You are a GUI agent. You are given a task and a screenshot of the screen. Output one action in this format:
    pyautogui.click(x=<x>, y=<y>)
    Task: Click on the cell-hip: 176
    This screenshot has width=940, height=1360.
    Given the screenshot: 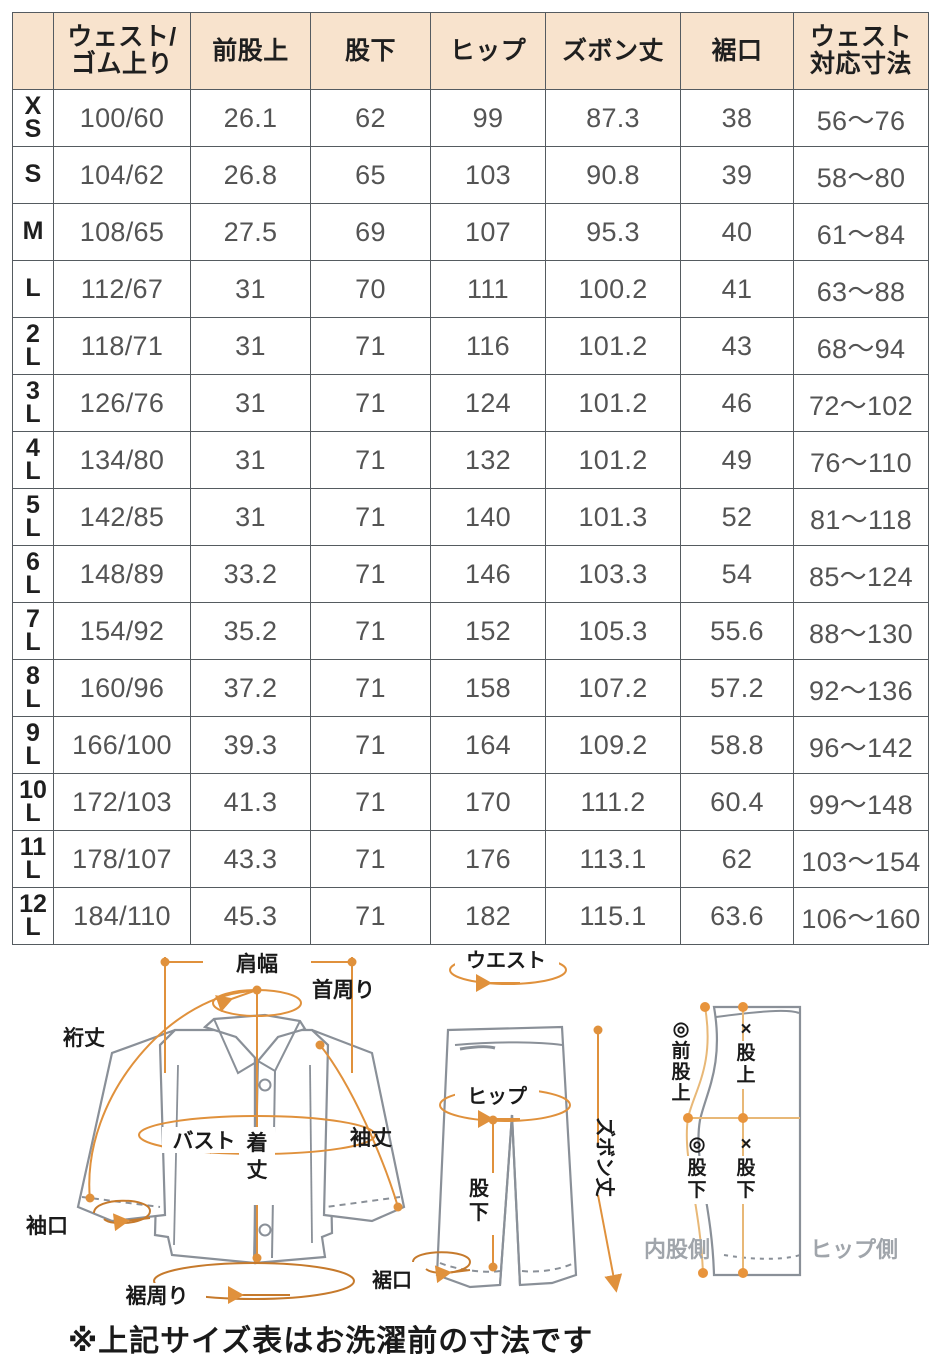 What is the action you would take?
    pyautogui.click(x=488, y=859)
    